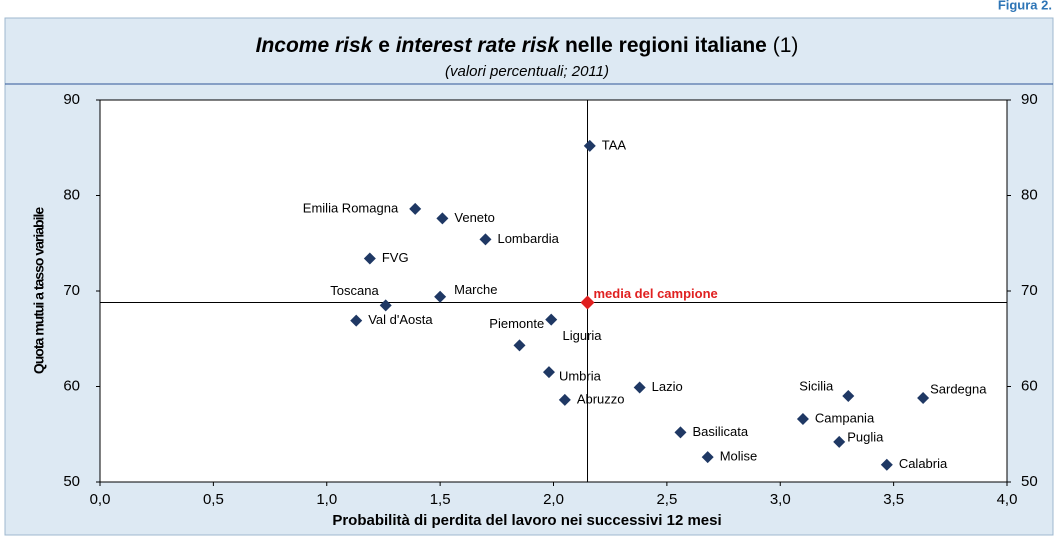 The width and height of the screenshot is (1054, 541). I want to click on point-label: Val d'Aosta, so click(400, 319).